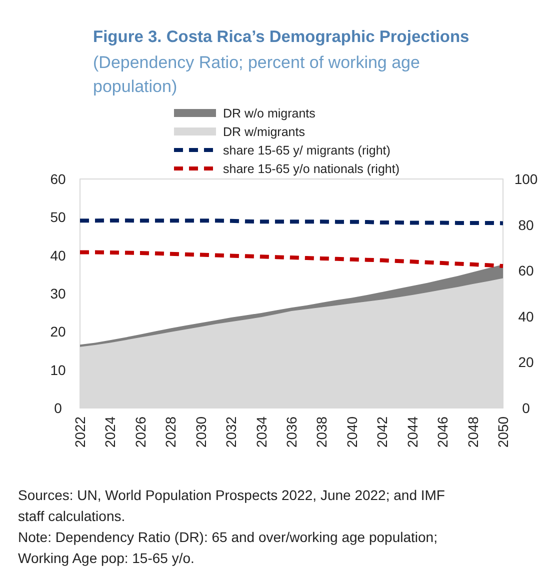 Image resolution: width=555 pixels, height=582 pixels. Describe the element at coordinates (306, 151) in the screenshot. I see `legend-label: share 15-65 y/ migrants (right)` at that location.